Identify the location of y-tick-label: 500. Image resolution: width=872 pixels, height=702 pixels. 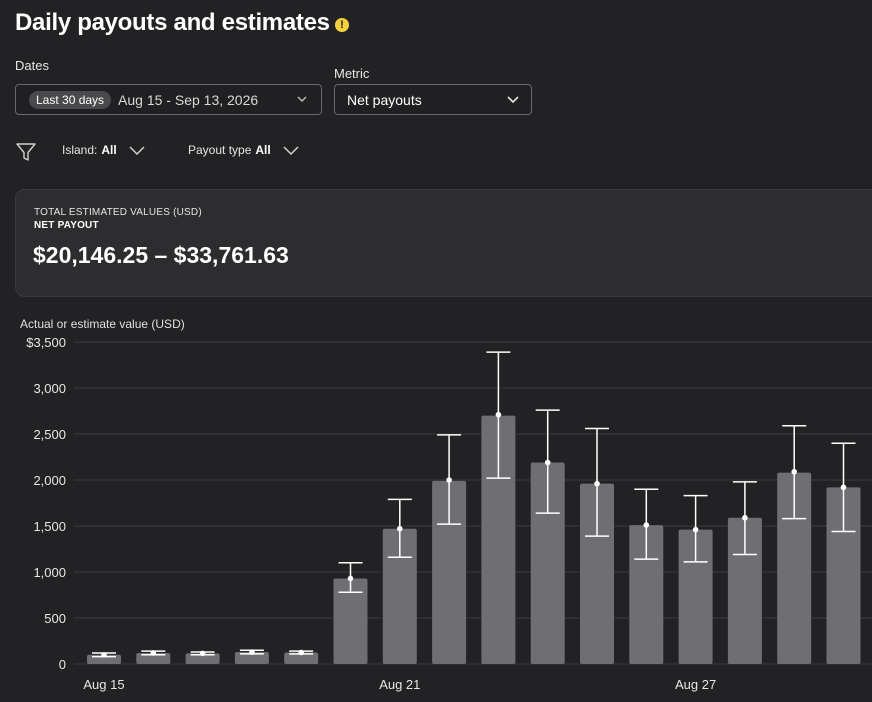
(55, 618).